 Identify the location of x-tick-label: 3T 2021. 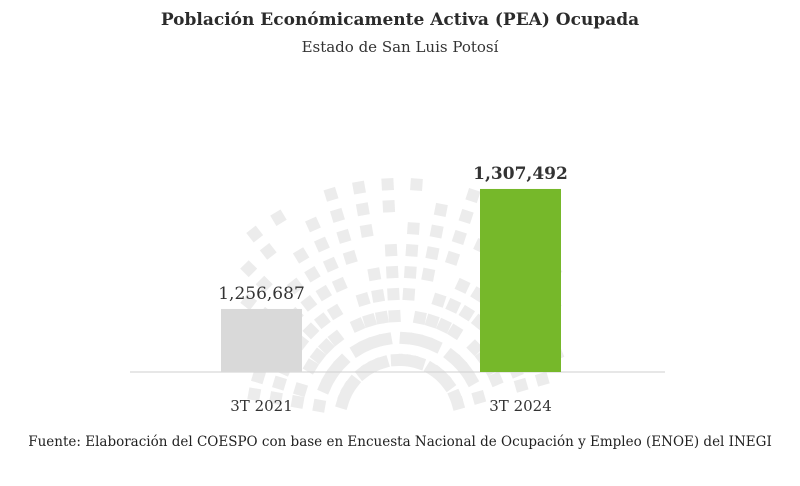
(261, 406).